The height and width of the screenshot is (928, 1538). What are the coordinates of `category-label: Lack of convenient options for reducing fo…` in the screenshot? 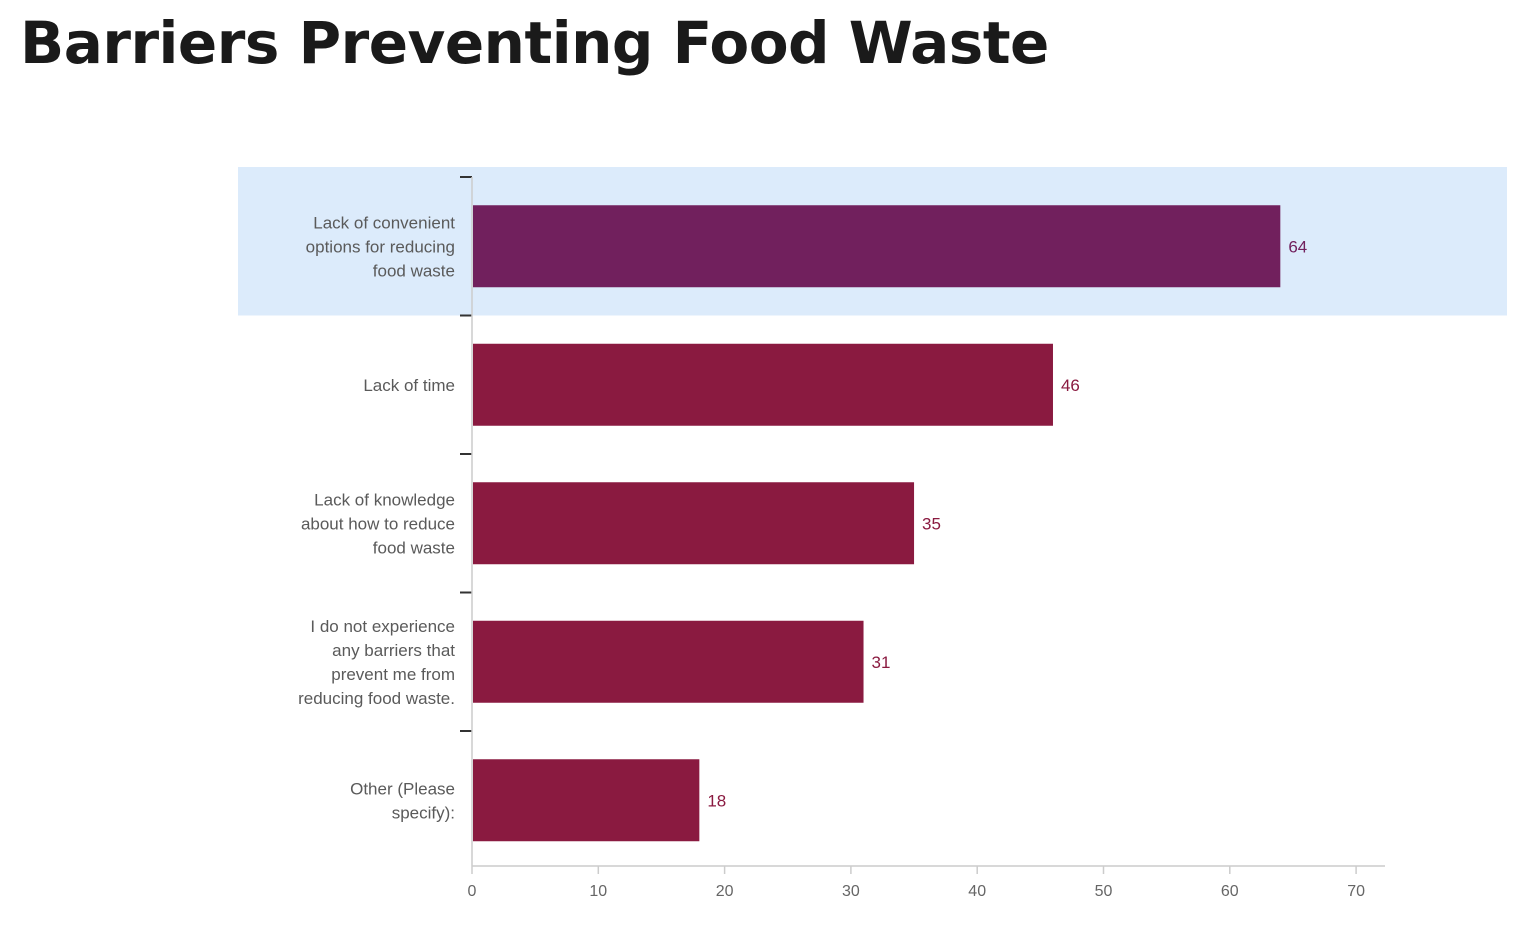 It's located at (381, 246).